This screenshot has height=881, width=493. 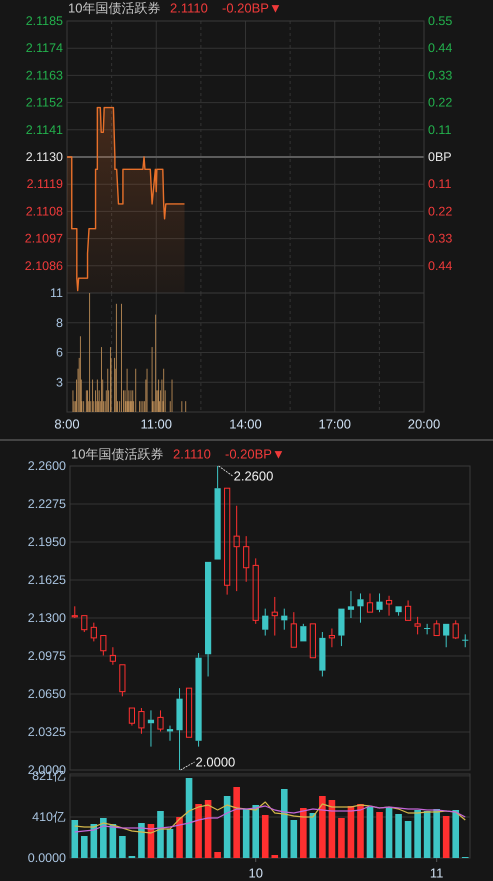 What do you see at coordinates (47, 858) in the screenshot?
I see `y-tick-label: 0.0000` at bounding box center [47, 858].